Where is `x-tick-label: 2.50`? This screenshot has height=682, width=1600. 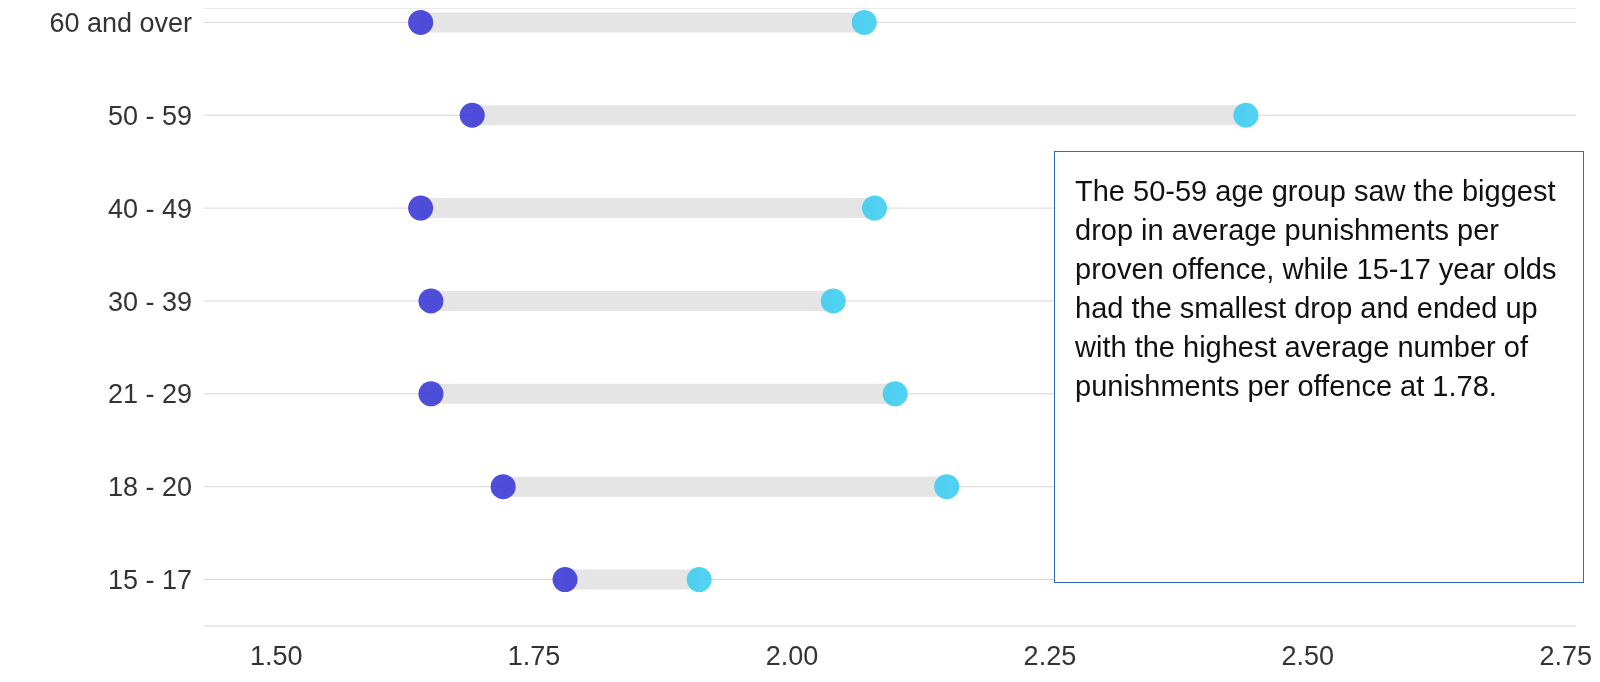
x-tick-label: 2.50 is located at coordinates (1308, 656).